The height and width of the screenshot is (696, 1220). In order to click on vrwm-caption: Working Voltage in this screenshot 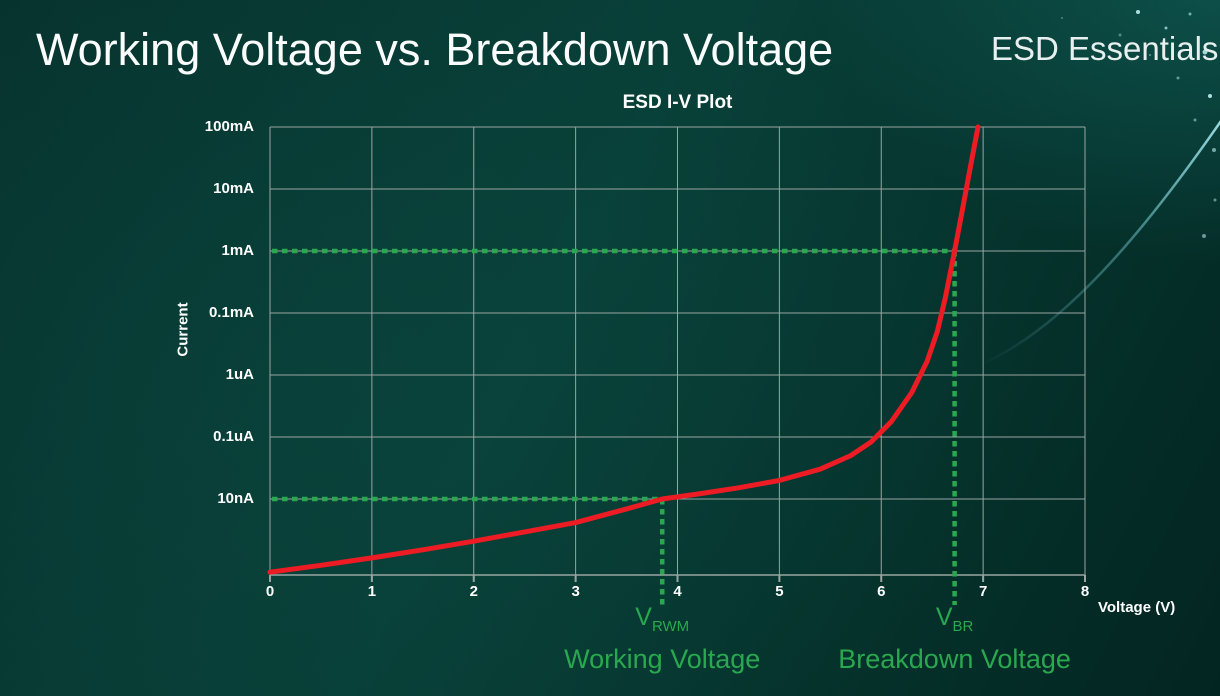, I will do `click(662, 659)`.